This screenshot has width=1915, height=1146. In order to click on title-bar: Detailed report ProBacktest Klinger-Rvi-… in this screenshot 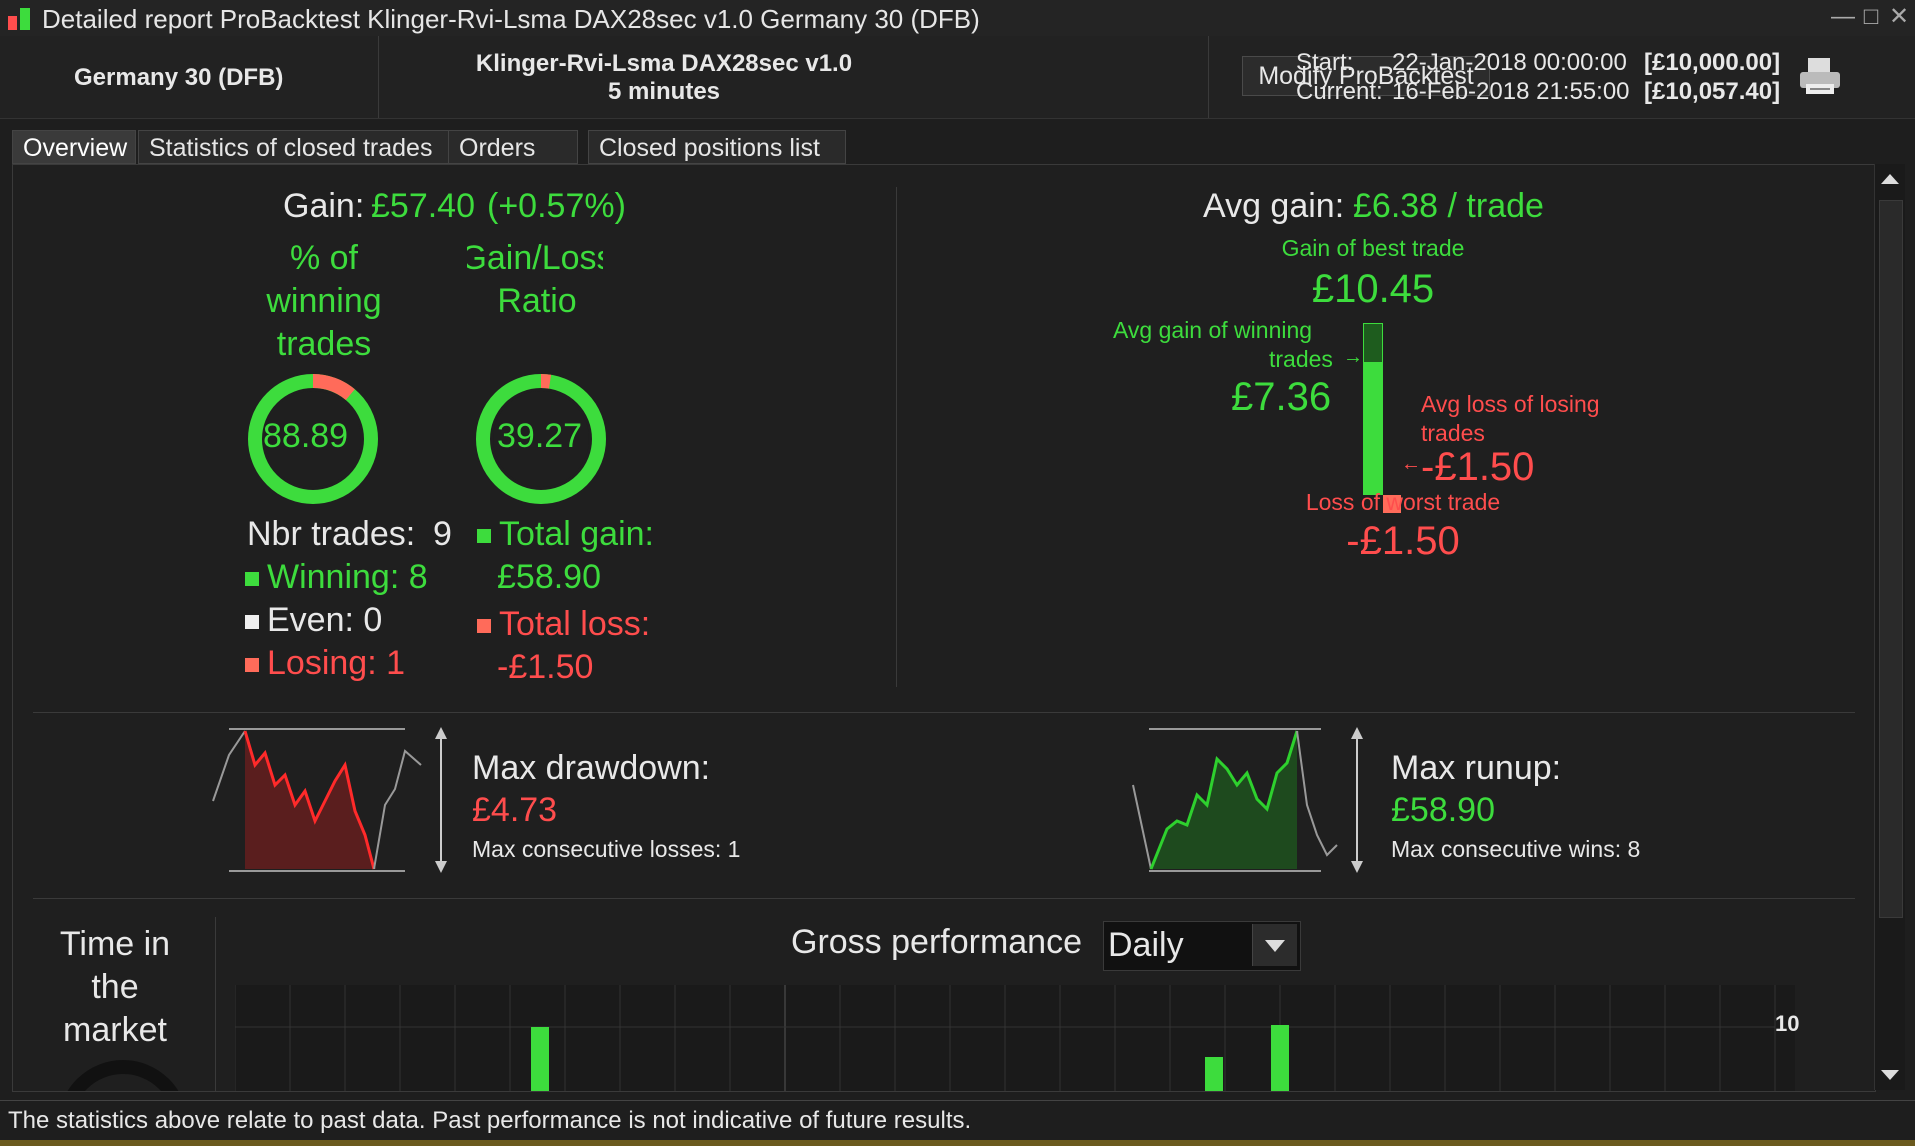, I will do `click(957, 18)`.